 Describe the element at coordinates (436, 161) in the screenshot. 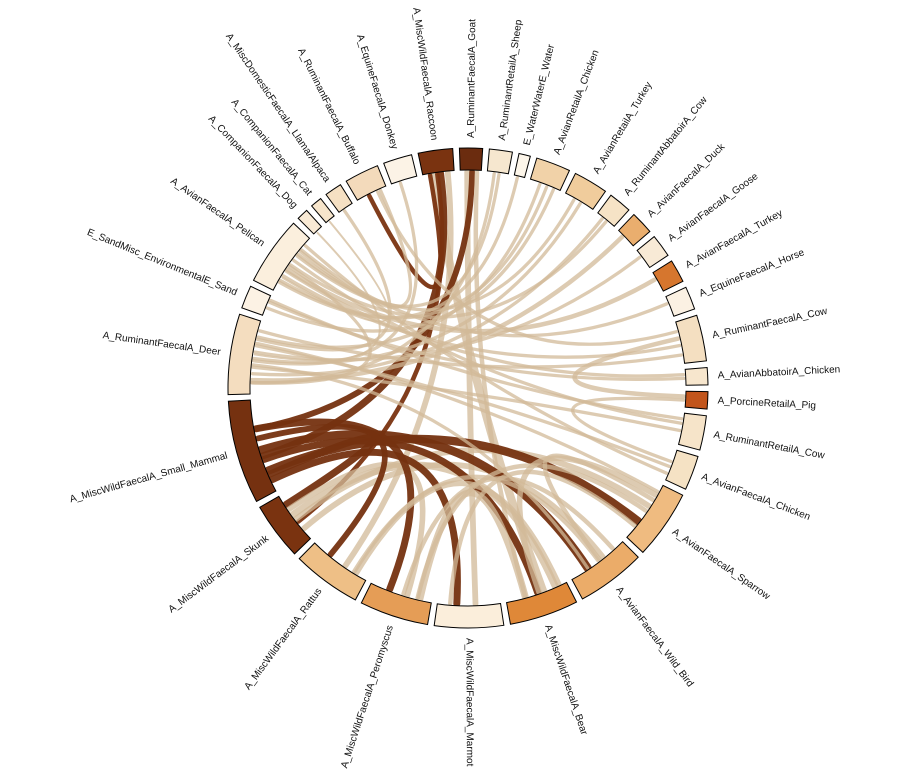

I see `arc-raccoon` at that location.